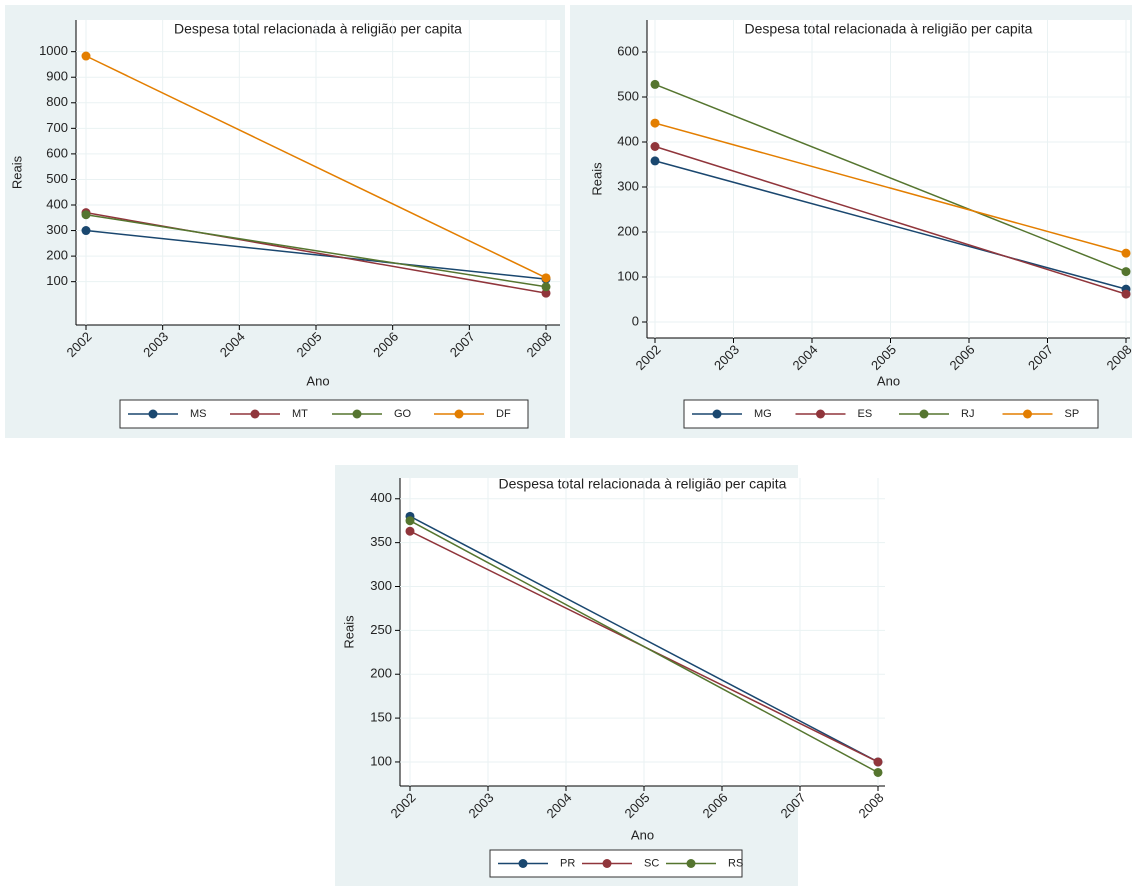  I want to click on legend-label: SP, so click(1072, 414).